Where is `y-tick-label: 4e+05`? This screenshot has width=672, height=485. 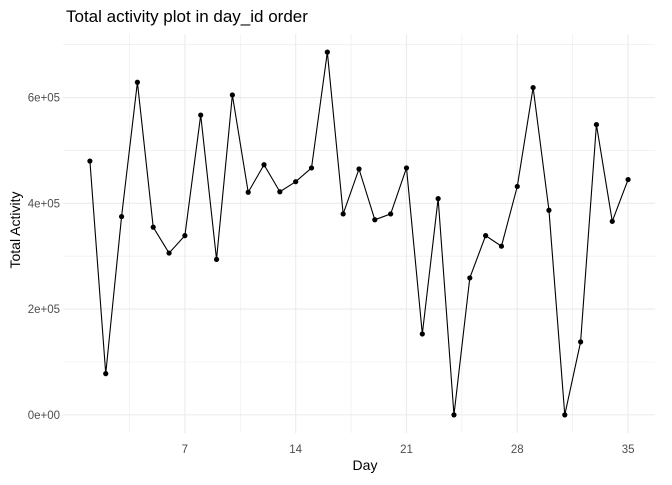
y-tick-label: 4e+05 is located at coordinates (44, 204).